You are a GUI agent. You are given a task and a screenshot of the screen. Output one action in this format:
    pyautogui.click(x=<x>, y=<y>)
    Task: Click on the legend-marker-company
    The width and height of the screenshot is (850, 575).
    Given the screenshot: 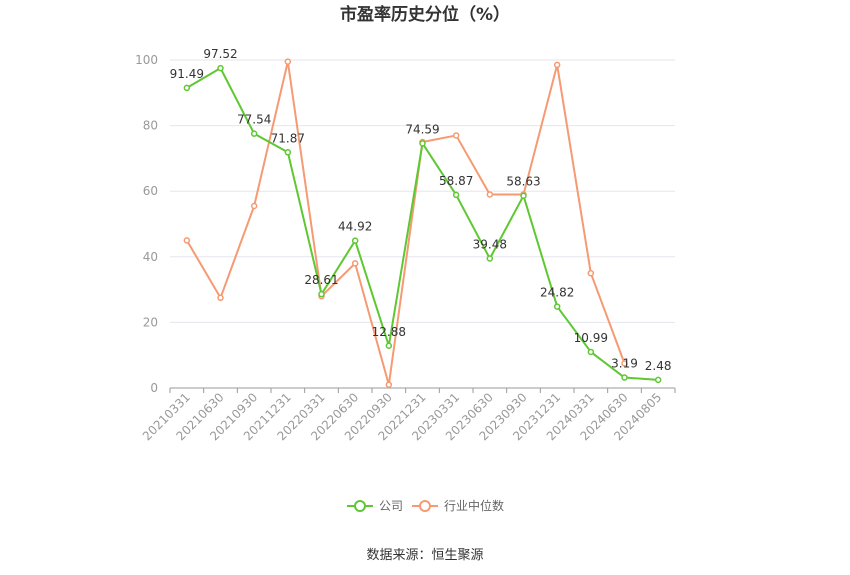 What is the action you would take?
    pyautogui.click(x=360, y=506)
    